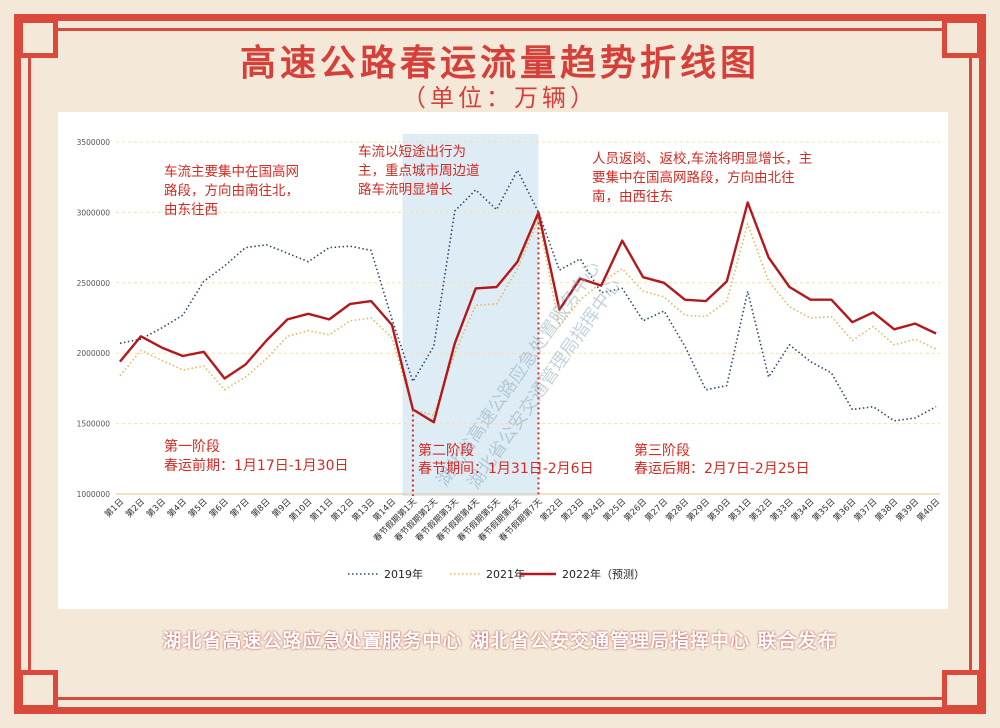 This screenshot has width=1000, height=728. What do you see at coordinates (94, 353) in the screenshot?
I see `y-tick-label: 2000000` at bounding box center [94, 353].